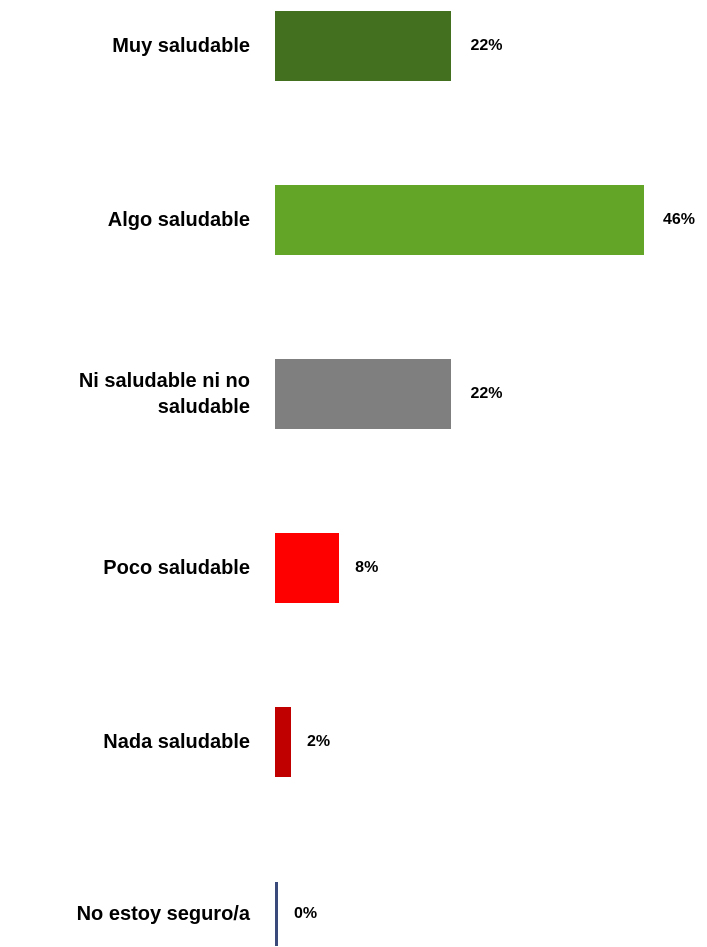  I want to click on category-label-line: Algo saludable, so click(178, 220).